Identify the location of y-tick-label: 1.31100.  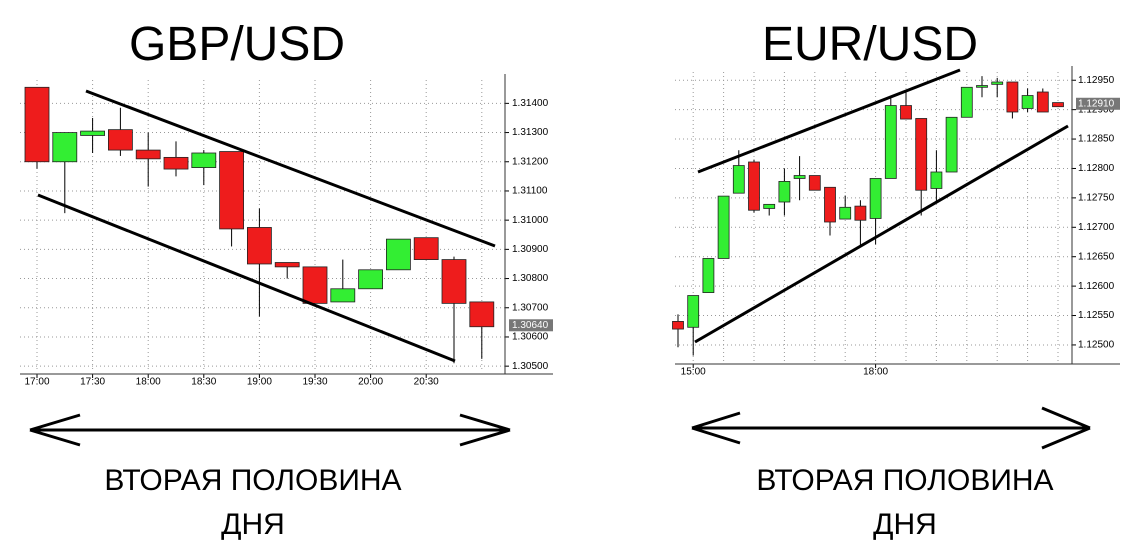
(530, 191).